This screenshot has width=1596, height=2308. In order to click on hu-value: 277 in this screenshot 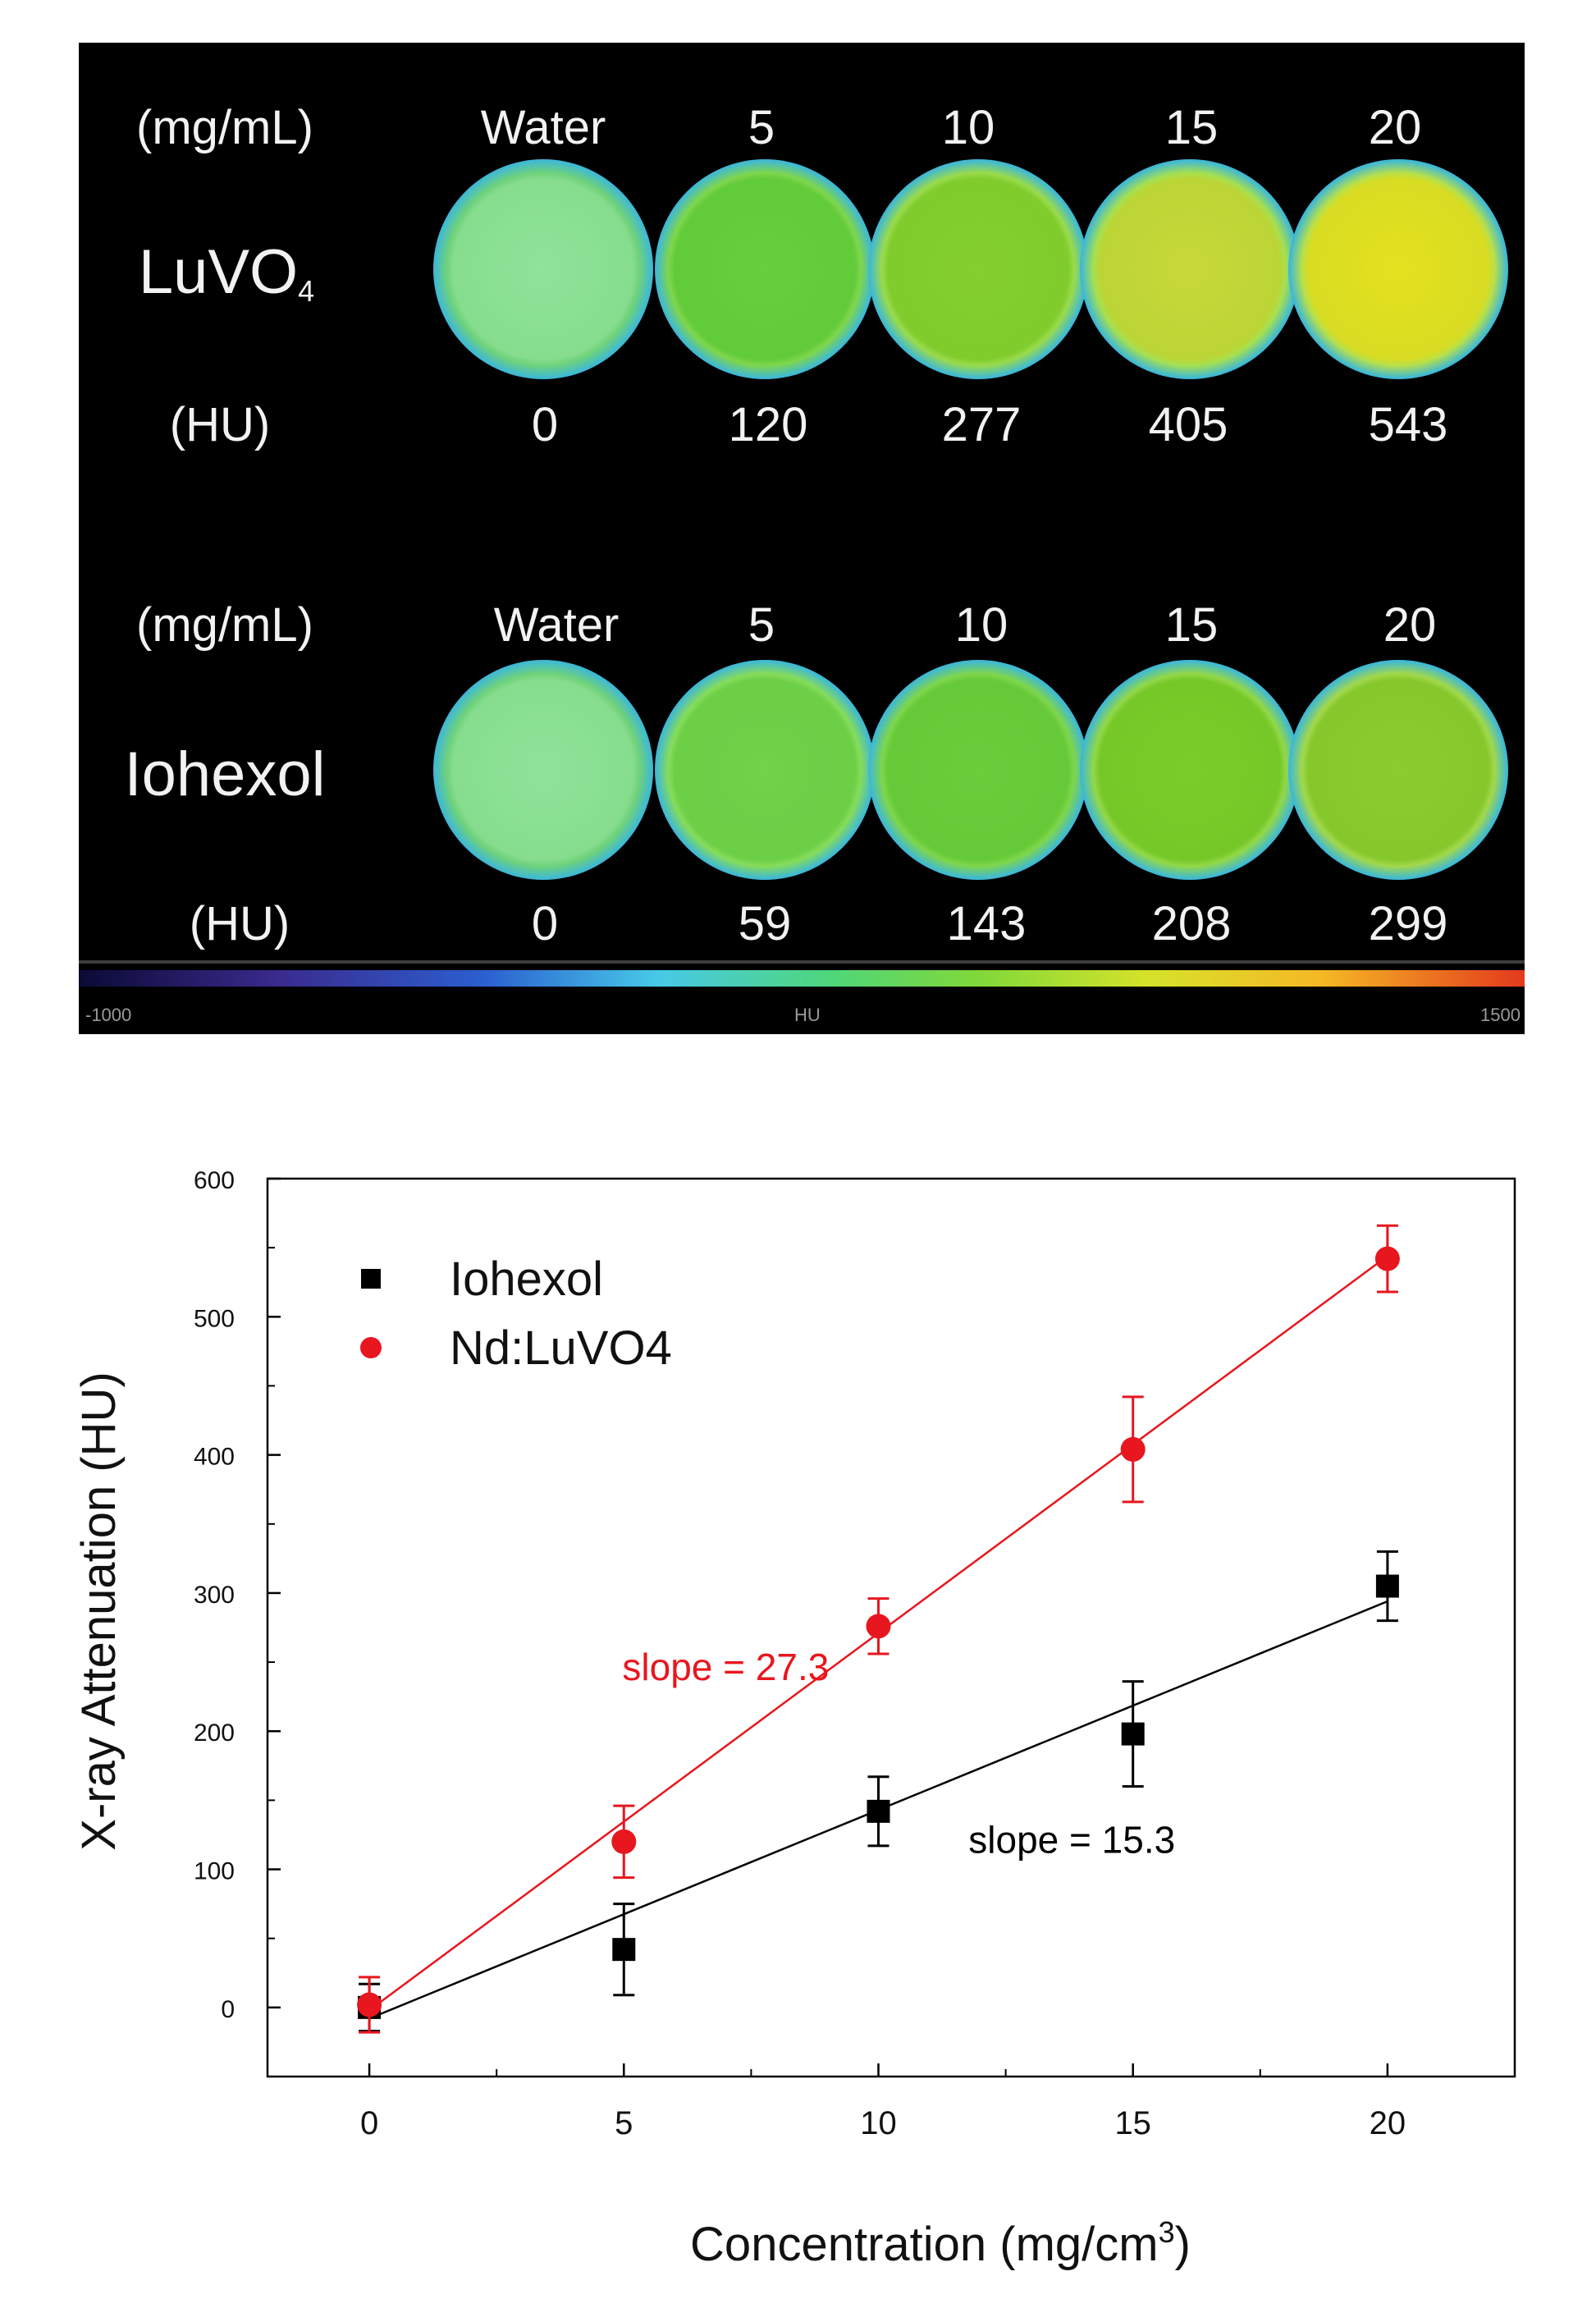, I will do `click(981, 424)`.